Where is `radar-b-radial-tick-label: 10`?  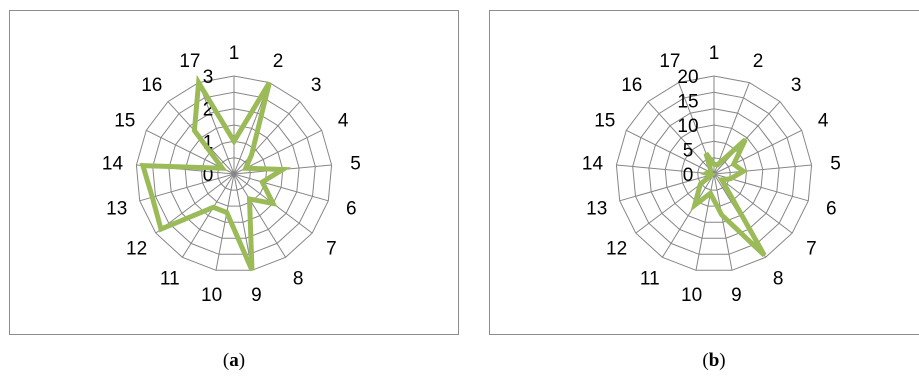 radar-b-radial-tick-label: 10 is located at coordinates (687, 126).